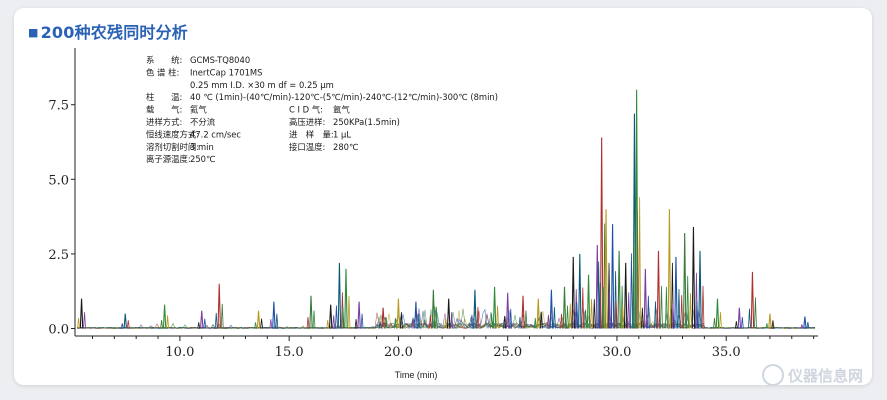 The image size is (887, 400). I want to click on y-tick-label: 2.5, so click(58, 255).